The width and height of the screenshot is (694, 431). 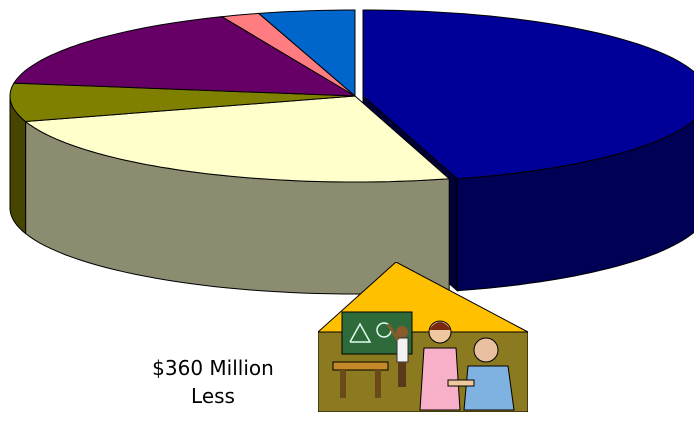 I want to click on amount-caption: $360 Million Less, so click(x=213, y=382).